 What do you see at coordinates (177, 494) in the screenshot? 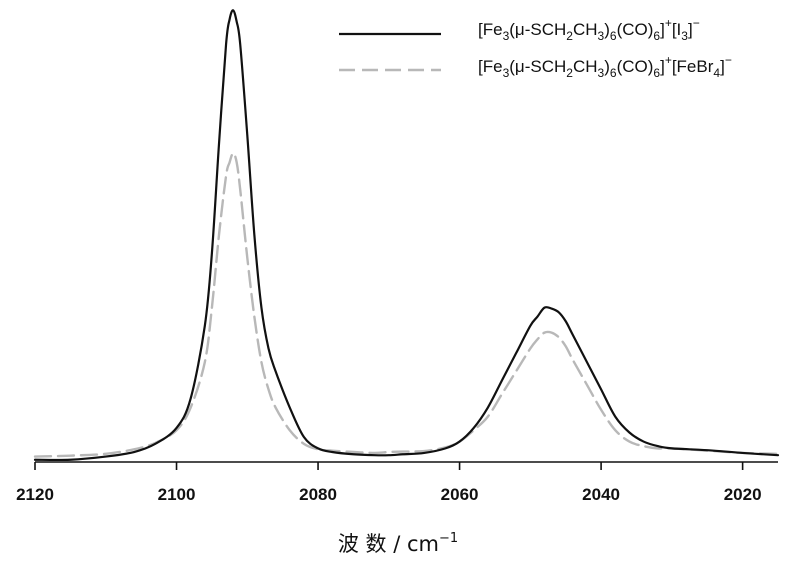
I see `x-tick-label: 2100` at bounding box center [177, 494].